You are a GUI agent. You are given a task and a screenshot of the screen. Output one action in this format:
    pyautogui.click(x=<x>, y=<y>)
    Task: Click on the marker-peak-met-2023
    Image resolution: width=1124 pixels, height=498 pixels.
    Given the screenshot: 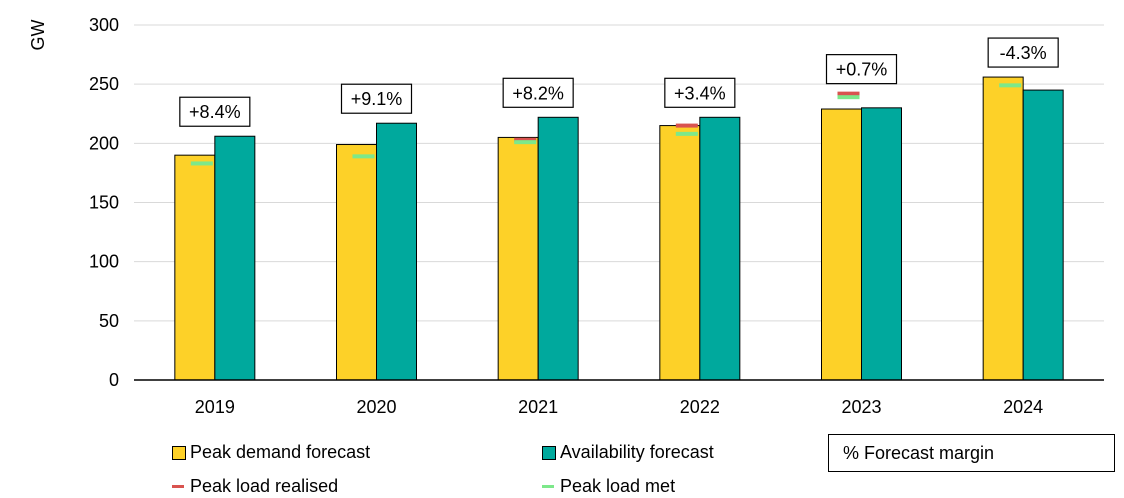 What is the action you would take?
    pyautogui.click(x=848, y=97)
    